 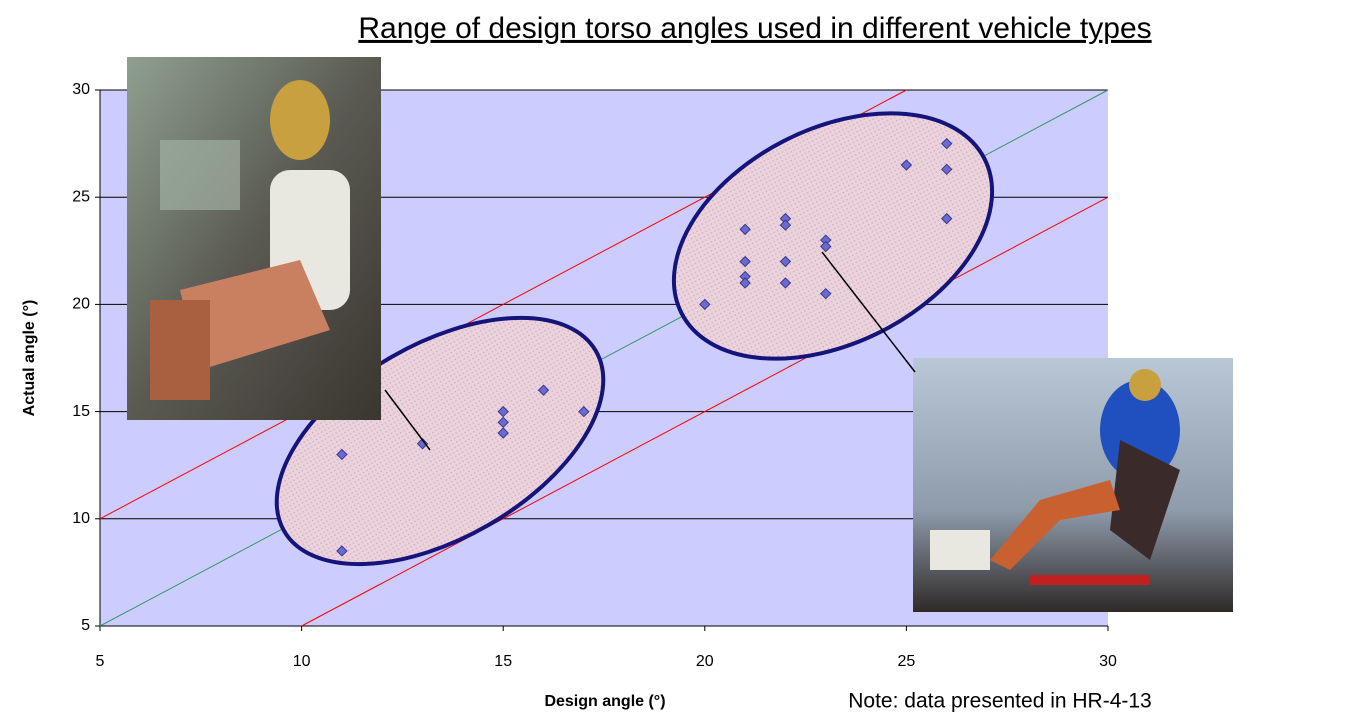 I want to click on x-axis-label: Design angle (°), so click(x=604, y=701).